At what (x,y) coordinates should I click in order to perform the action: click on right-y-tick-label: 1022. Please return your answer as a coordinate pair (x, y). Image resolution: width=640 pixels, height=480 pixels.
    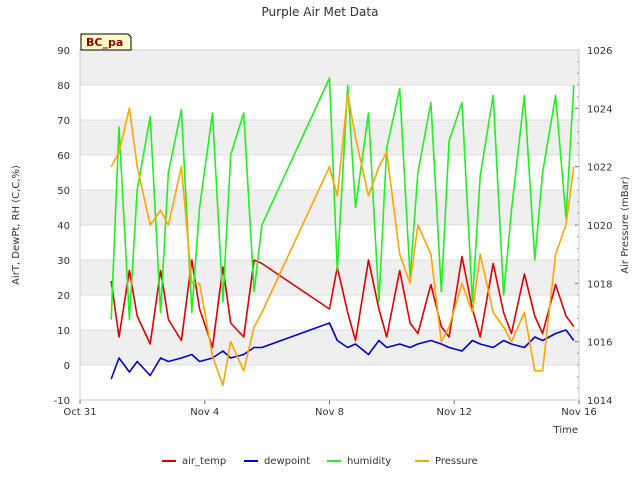
    Looking at the image, I should click on (599, 168).